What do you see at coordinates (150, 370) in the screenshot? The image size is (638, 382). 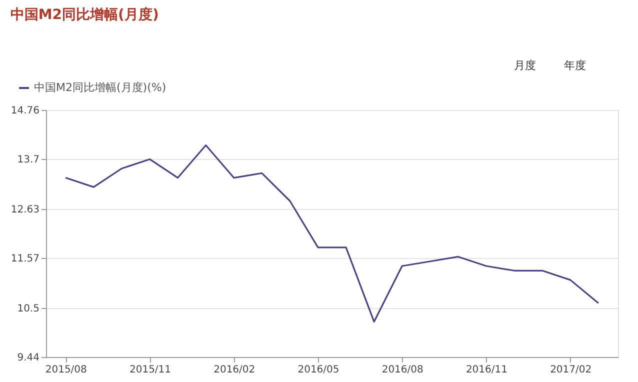 I see `x-tick-label: 2015/11` at bounding box center [150, 370].